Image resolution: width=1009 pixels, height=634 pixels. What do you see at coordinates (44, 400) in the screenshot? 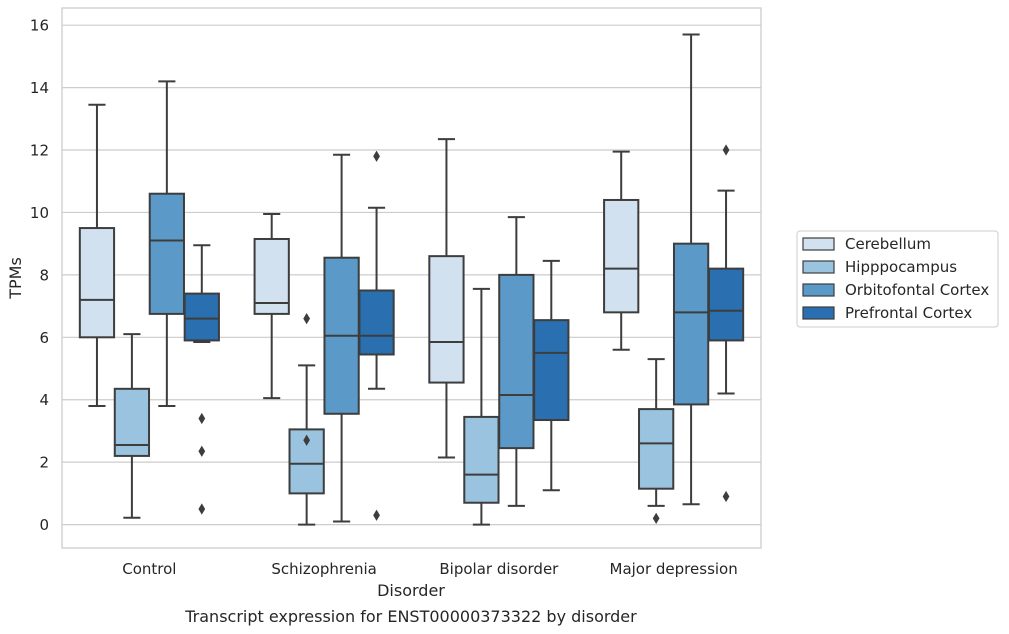
I see `y-tick-label: 4` at bounding box center [44, 400].